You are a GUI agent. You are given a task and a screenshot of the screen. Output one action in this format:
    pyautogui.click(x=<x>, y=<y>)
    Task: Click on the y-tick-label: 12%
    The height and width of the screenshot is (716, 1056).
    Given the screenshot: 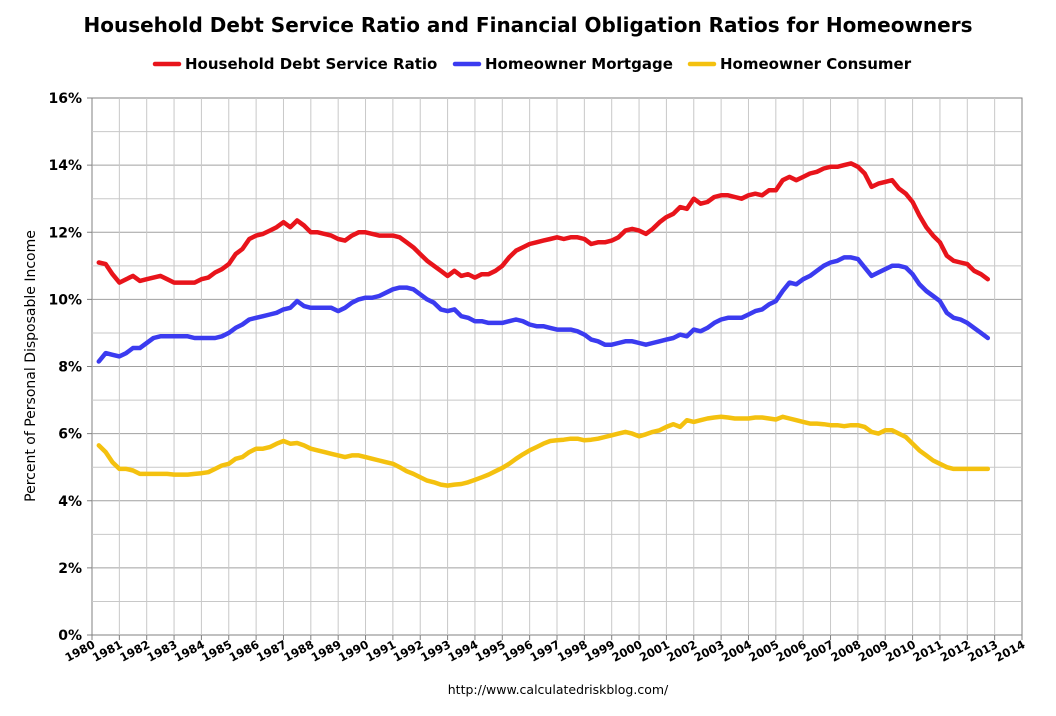 What is the action you would take?
    pyautogui.click(x=65, y=233)
    